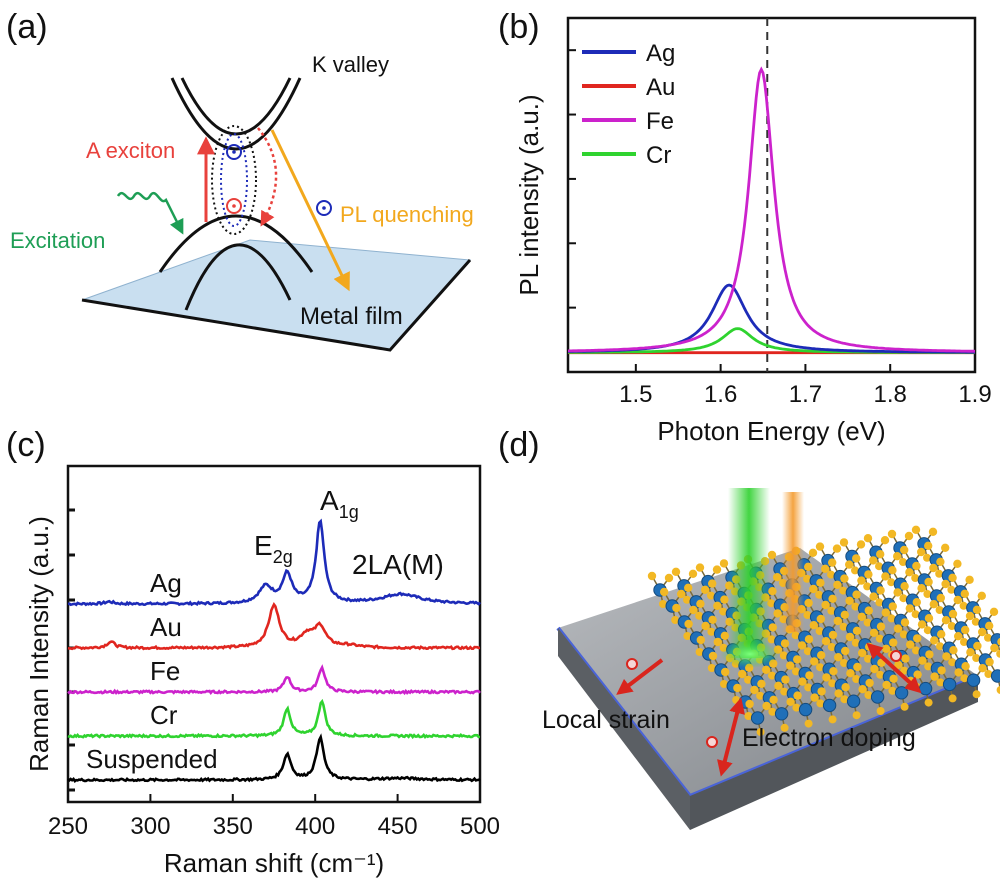 This screenshot has width=1000, height=890. I want to click on exciton-ellipse-outer, so click(234, 180).